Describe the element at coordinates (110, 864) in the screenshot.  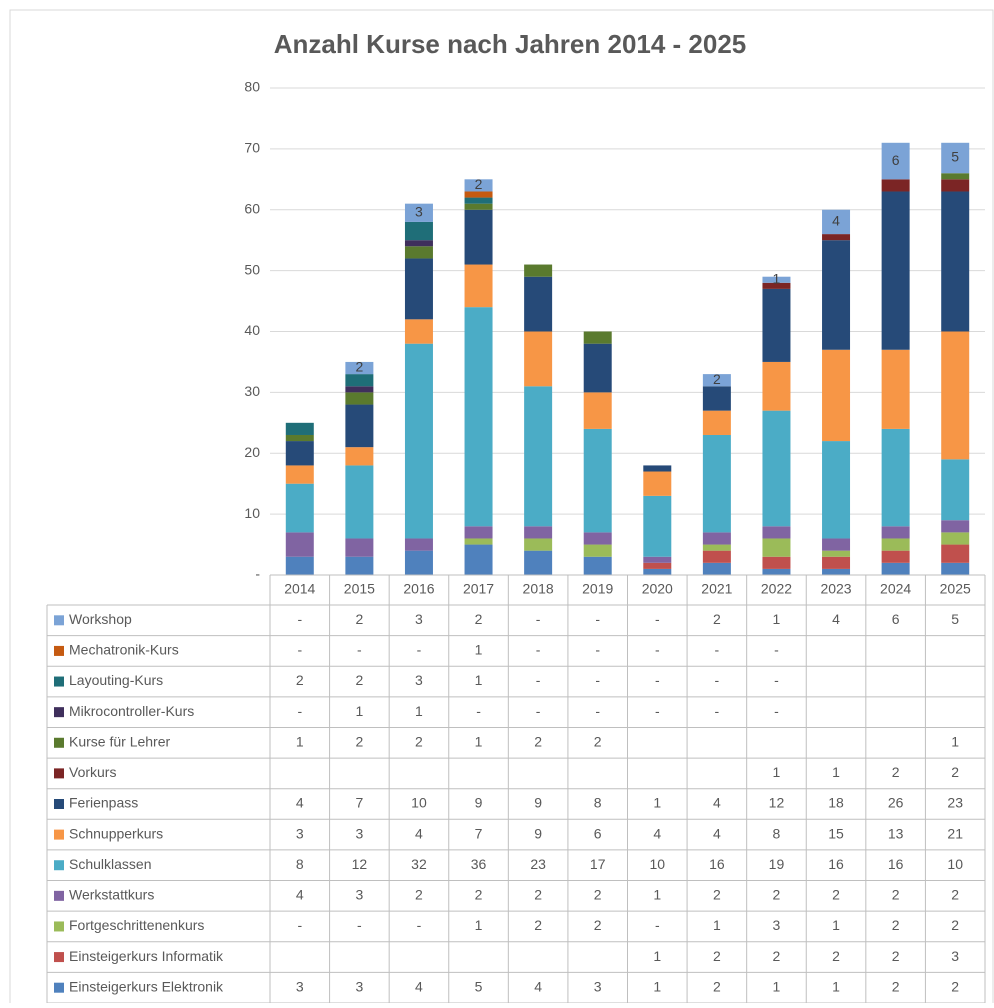
I see `legend-label: Schulklassen` at that location.